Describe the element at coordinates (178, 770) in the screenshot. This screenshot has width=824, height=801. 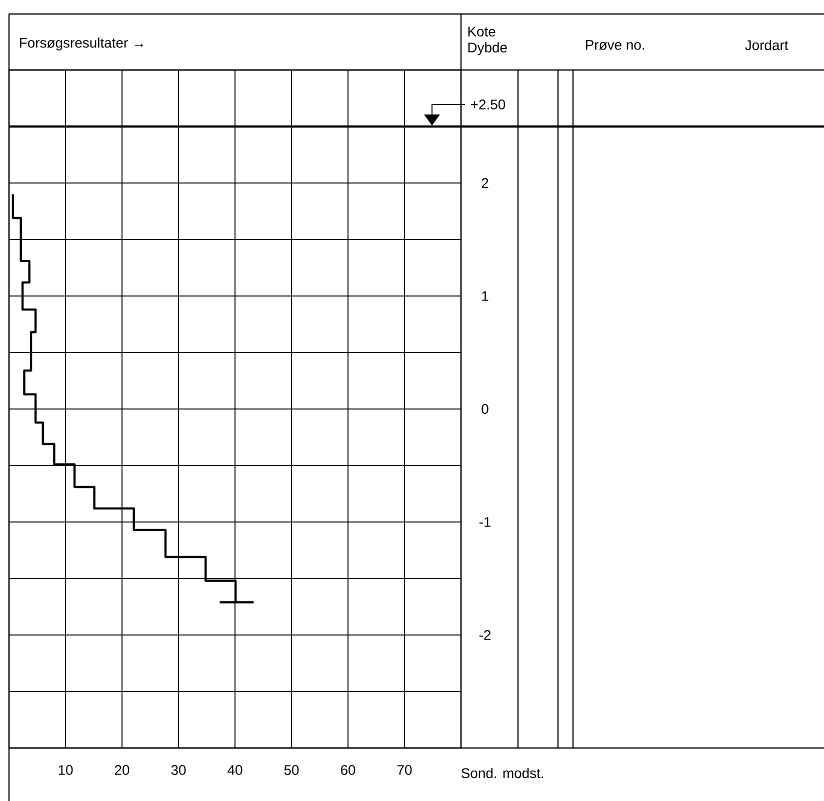
I see `x-tick-label: 30` at that location.